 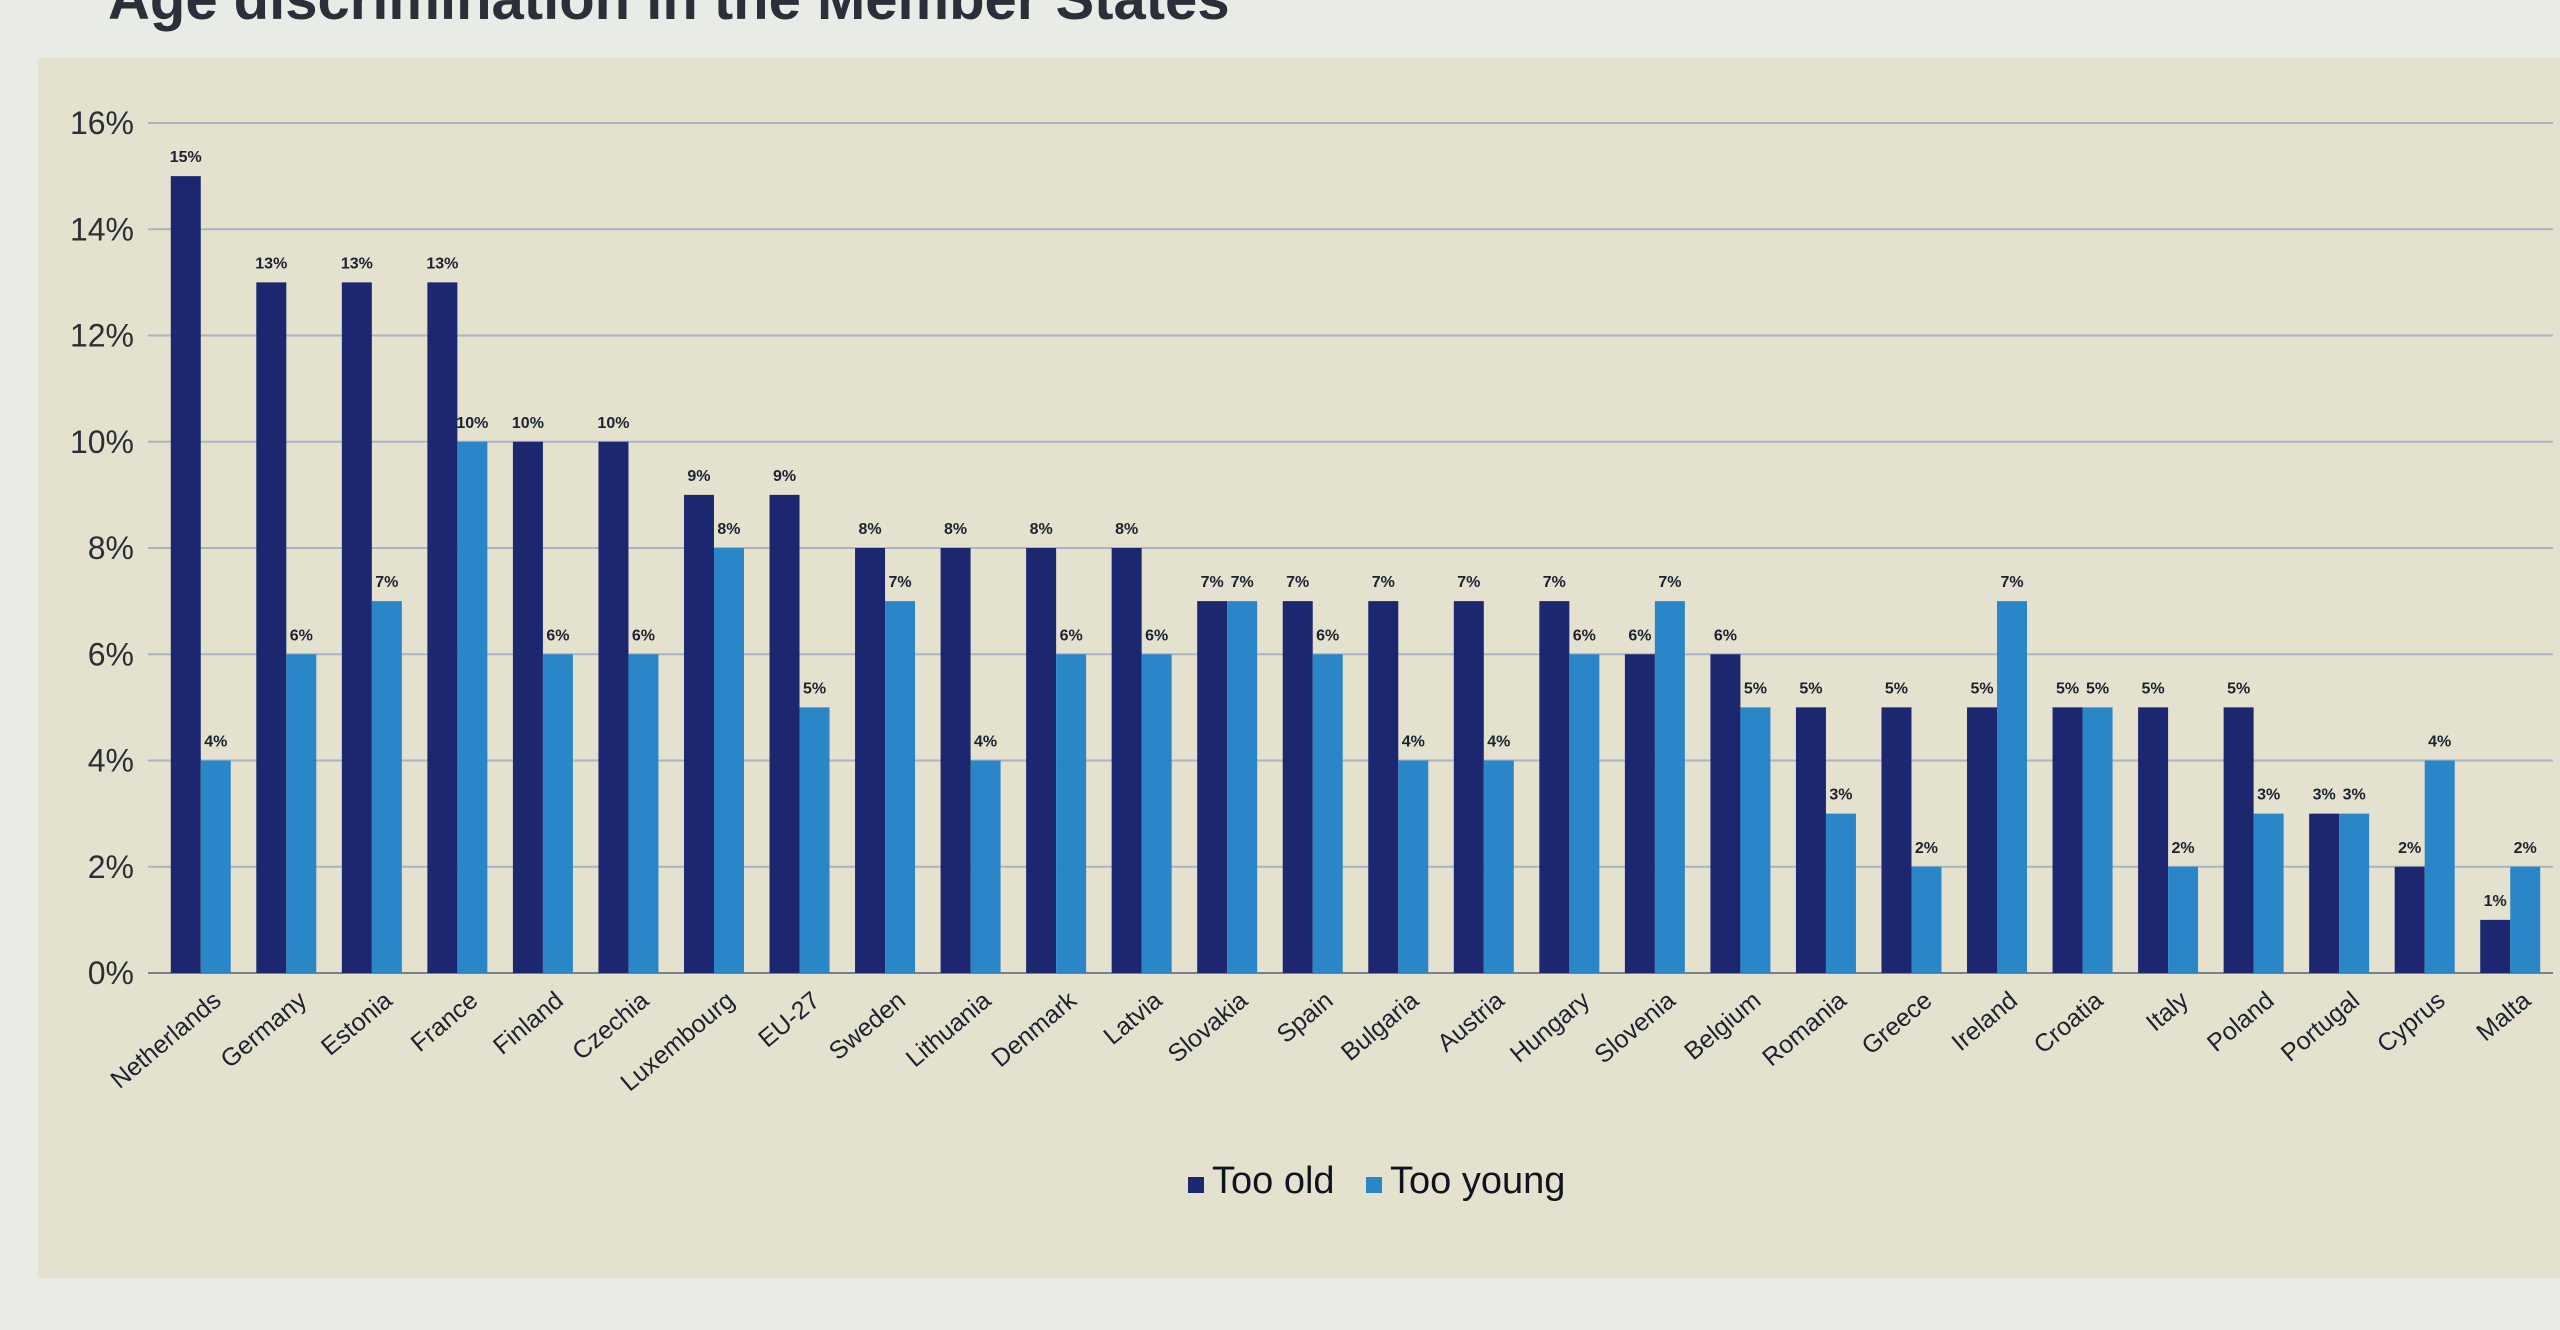 What do you see at coordinates (186, 157) in the screenshot?
I see `value-label-too-old: 15%` at bounding box center [186, 157].